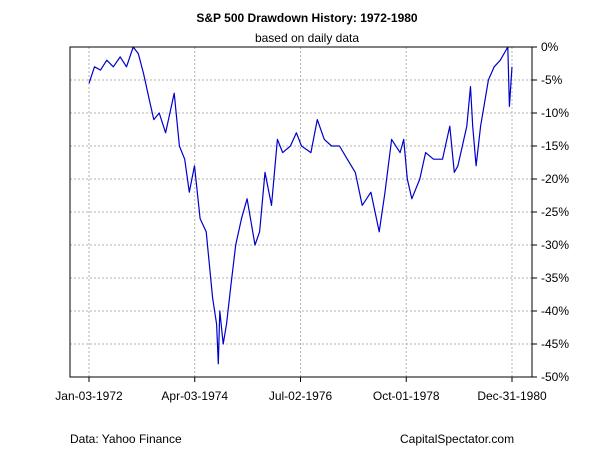 Image resolution: width=600 pixels, height=450 pixels. Describe the element at coordinates (555, 344) in the screenshot. I see `y-tick-label: -45%` at that location.